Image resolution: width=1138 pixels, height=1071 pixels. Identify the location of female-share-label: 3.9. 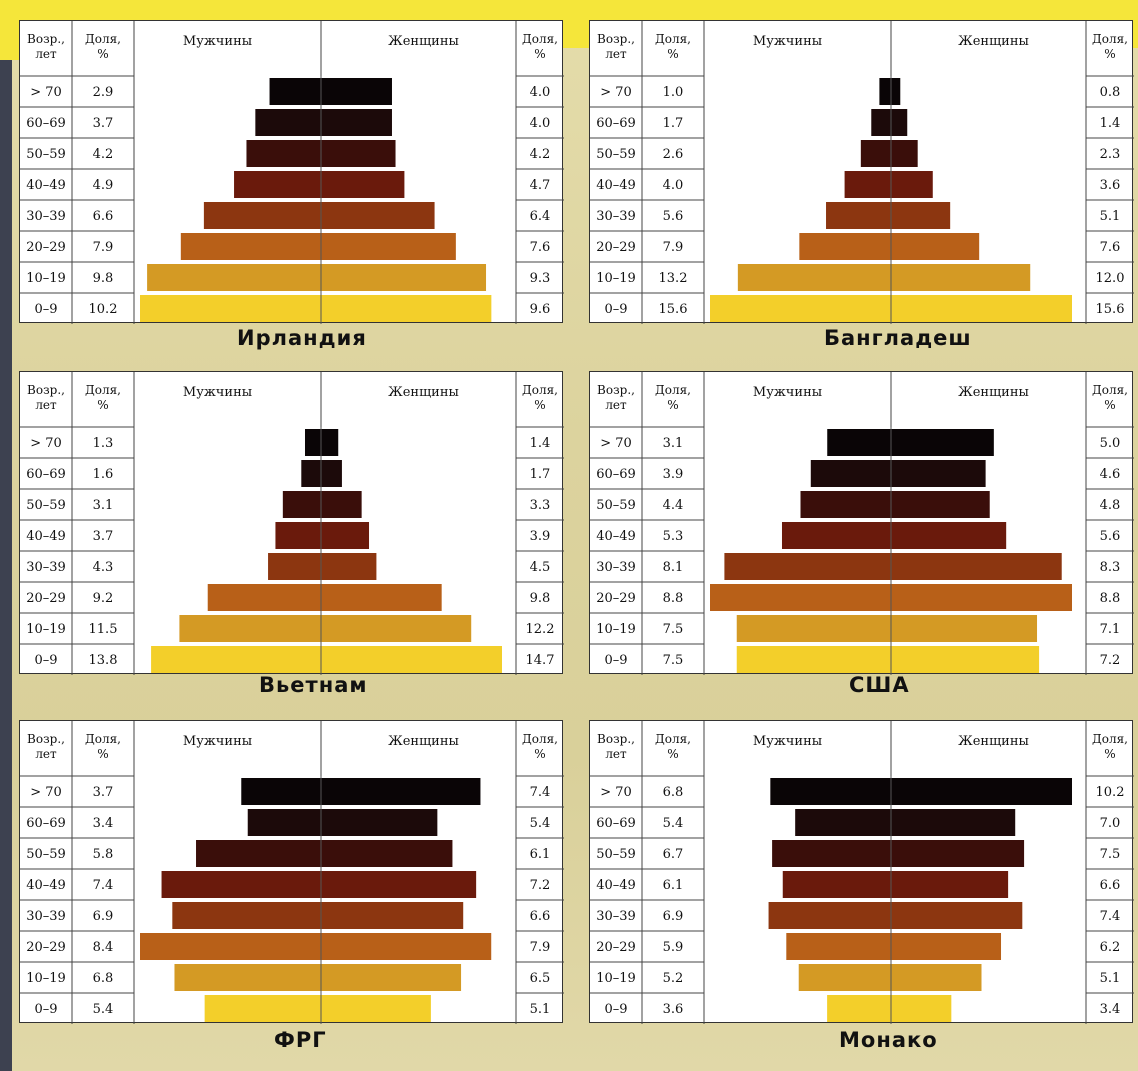
(540, 536).